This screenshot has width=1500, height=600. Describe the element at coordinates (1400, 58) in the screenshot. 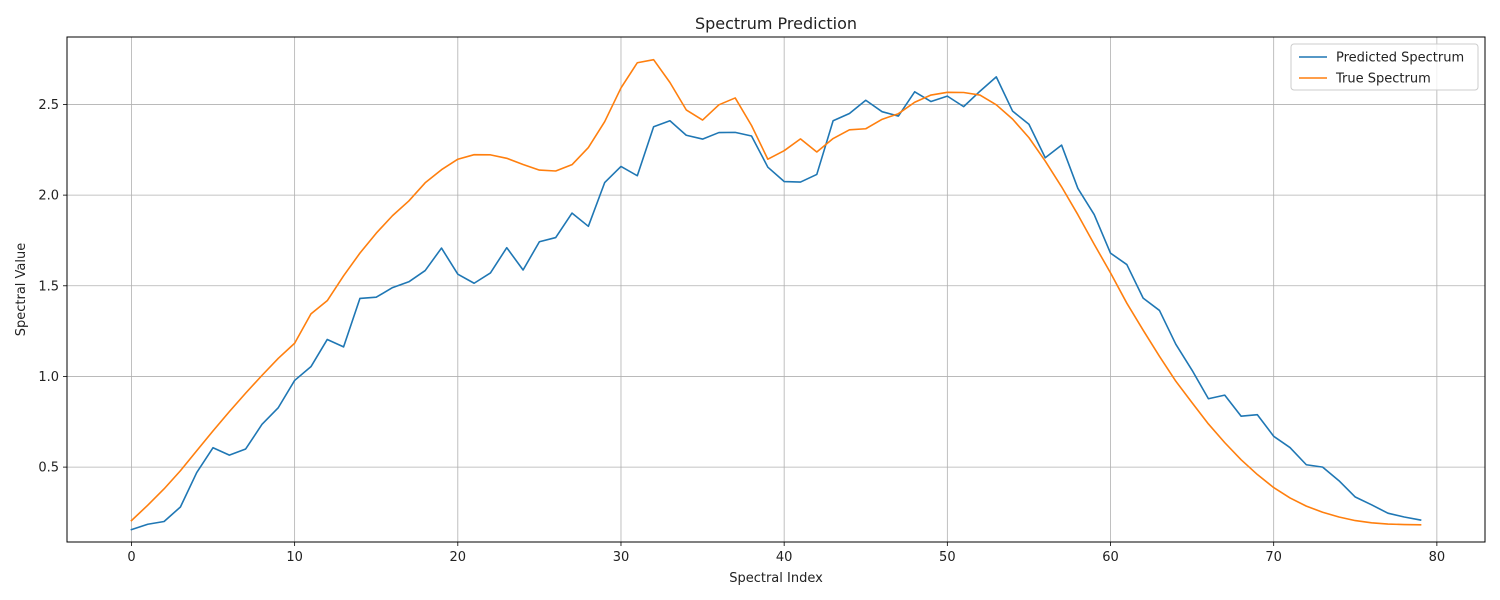

I see `legend-label: Predicted Spectrum` at that location.